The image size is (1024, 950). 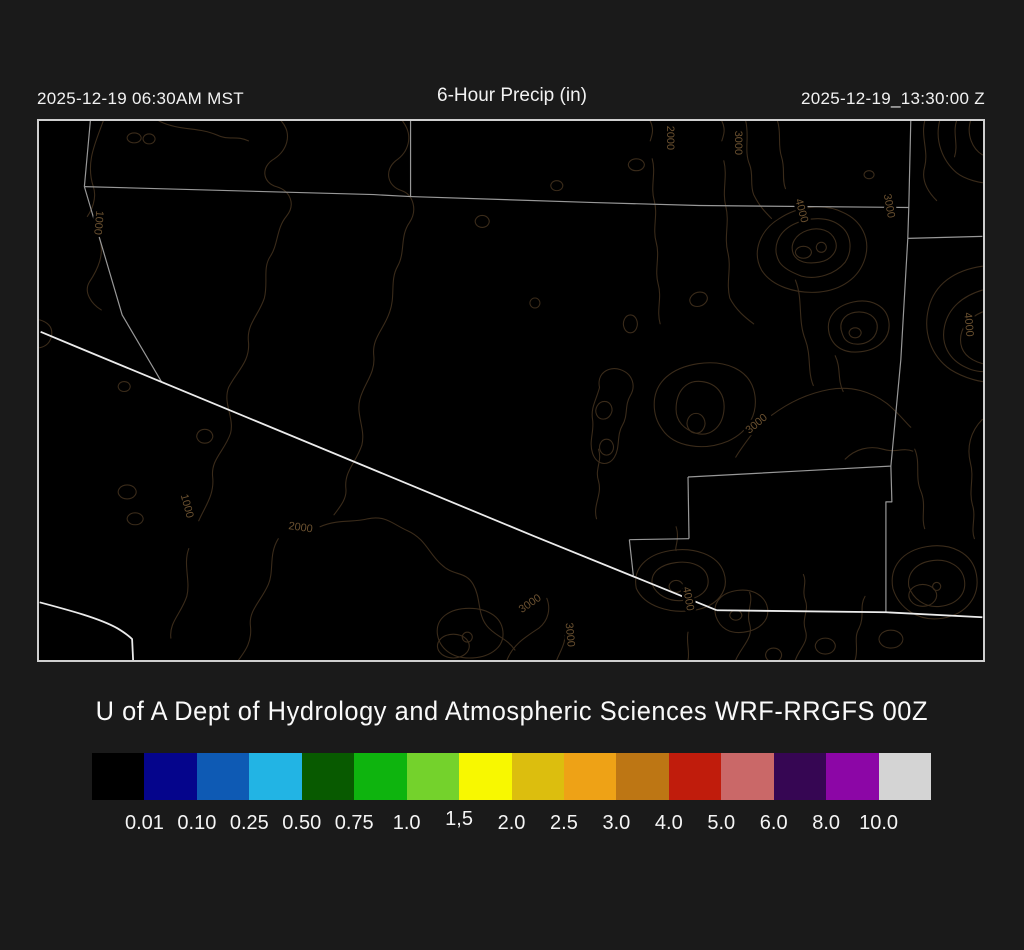 I want to click on border-step-vertical, so click(x=688, y=508).